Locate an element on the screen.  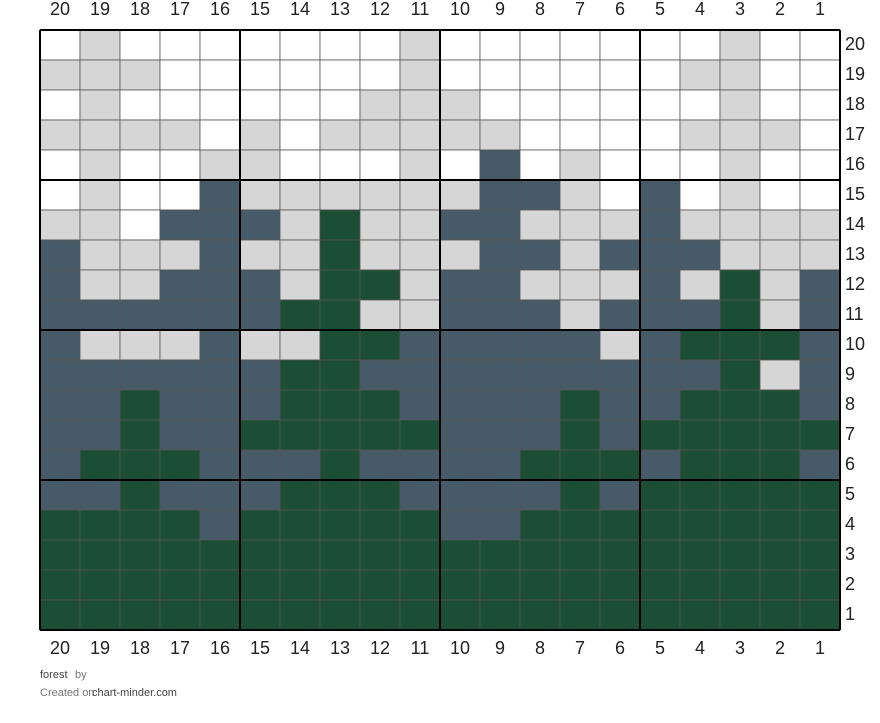
row-label: 5 is located at coordinates (850, 494).